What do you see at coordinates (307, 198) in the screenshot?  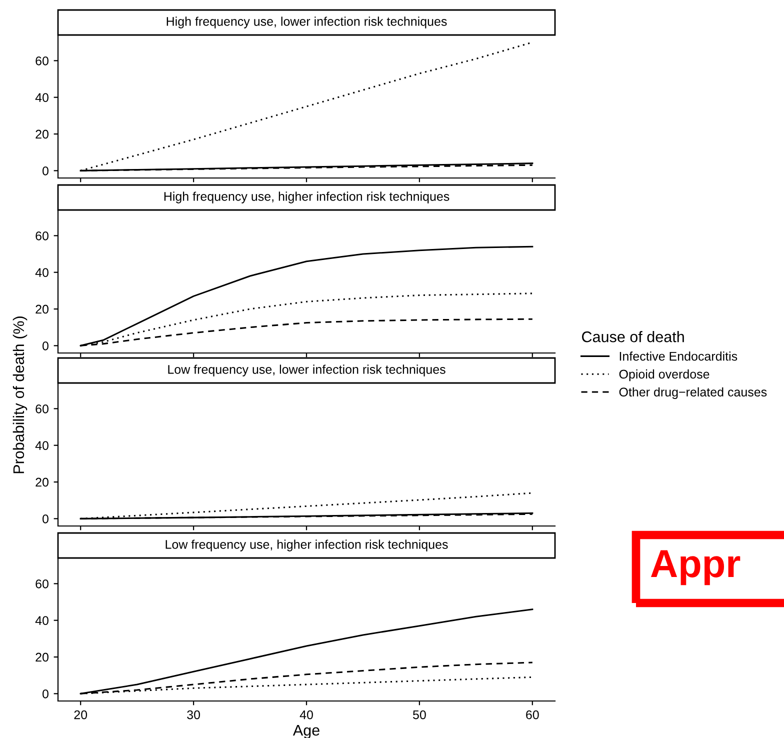 I see `chart-title: High frequency use, higher infection risk techniques` at bounding box center [307, 198].